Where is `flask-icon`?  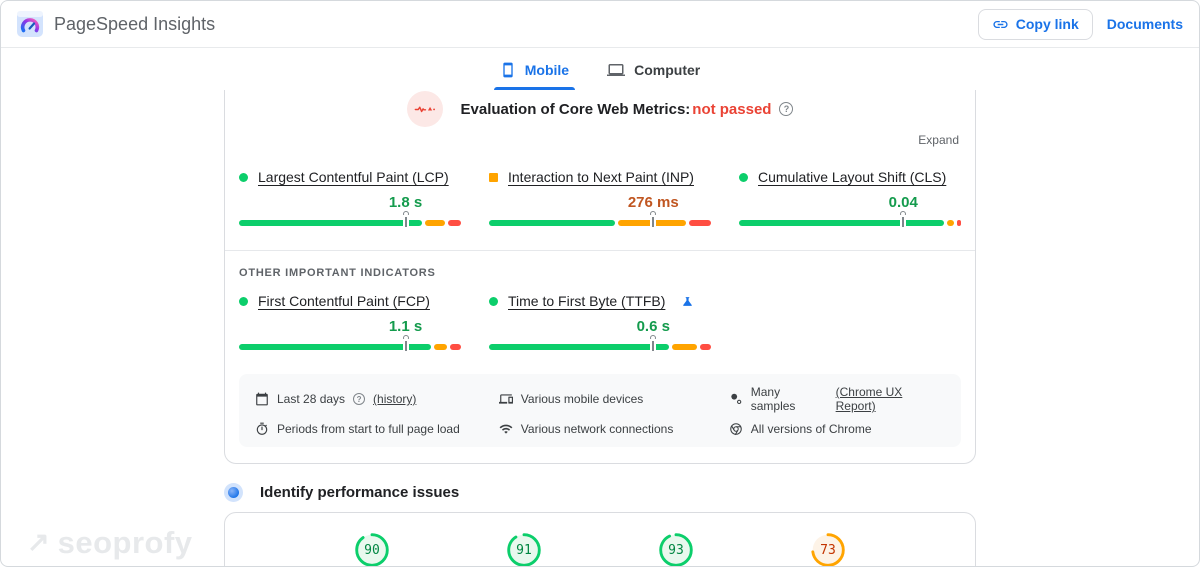 flask-icon is located at coordinates (687, 301).